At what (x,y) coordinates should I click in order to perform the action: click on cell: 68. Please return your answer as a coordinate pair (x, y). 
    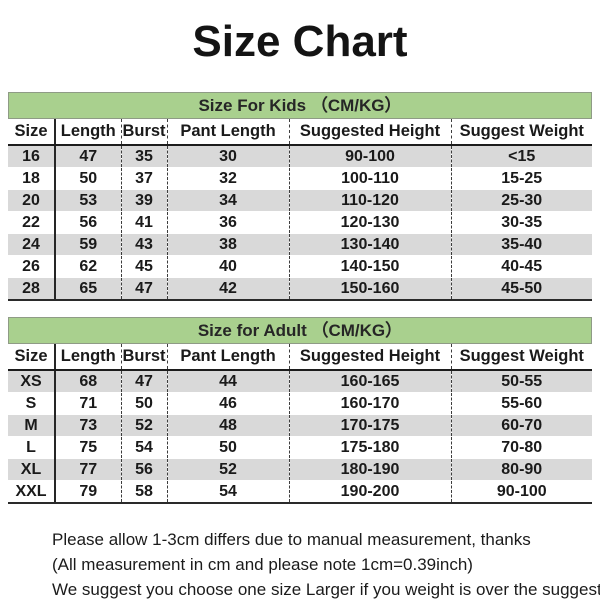
    Looking at the image, I should click on (87, 381).